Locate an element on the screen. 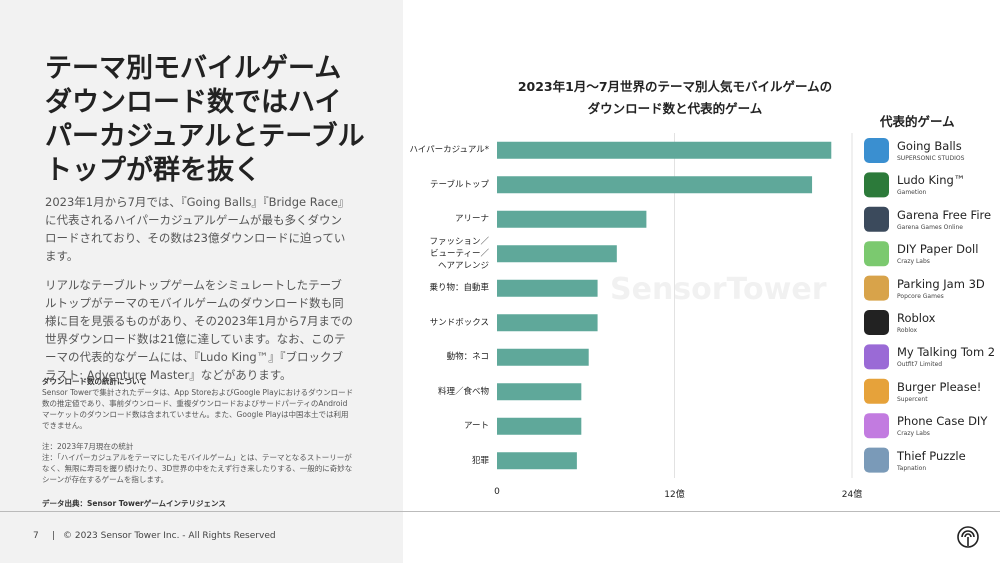 Image resolution: width=1000 pixels, height=563 pixels. games-title: 代表的ゲーム is located at coordinates (917, 121).